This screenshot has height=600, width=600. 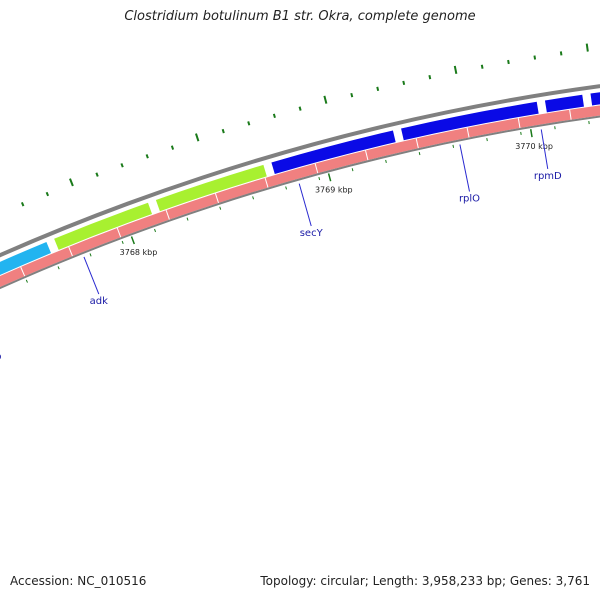 I want to click on gene-label: rpmD, so click(x=548, y=176).